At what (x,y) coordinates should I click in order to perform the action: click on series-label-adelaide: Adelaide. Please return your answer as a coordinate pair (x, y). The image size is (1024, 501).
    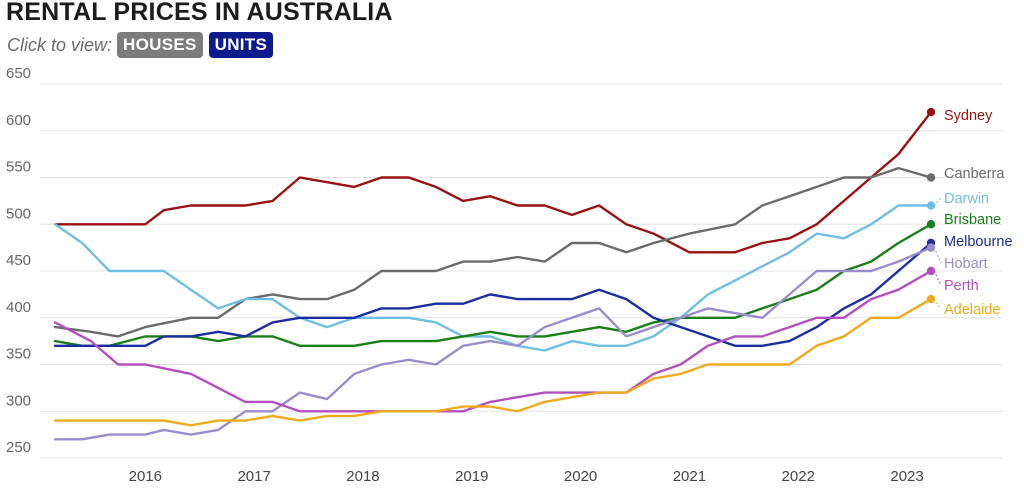
    Looking at the image, I should click on (972, 310).